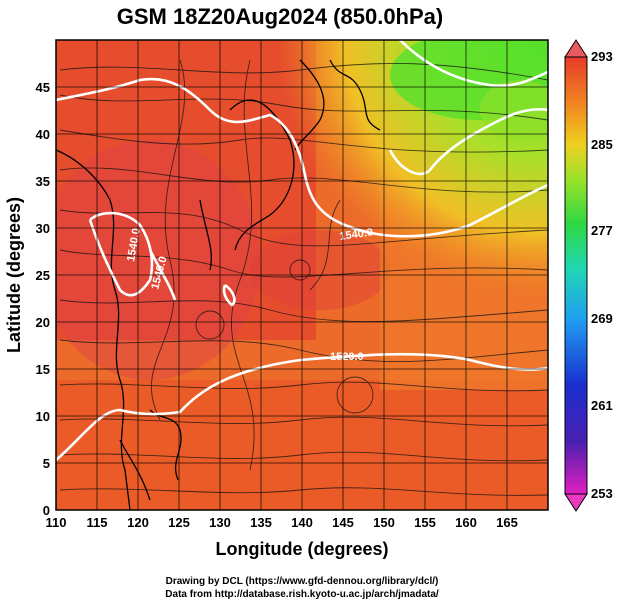 The image size is (619, 605). What do you see at coordinates (602, 230) in the screenshot?
I see `colorbar-label: 277` at bounding box center [602, 230].